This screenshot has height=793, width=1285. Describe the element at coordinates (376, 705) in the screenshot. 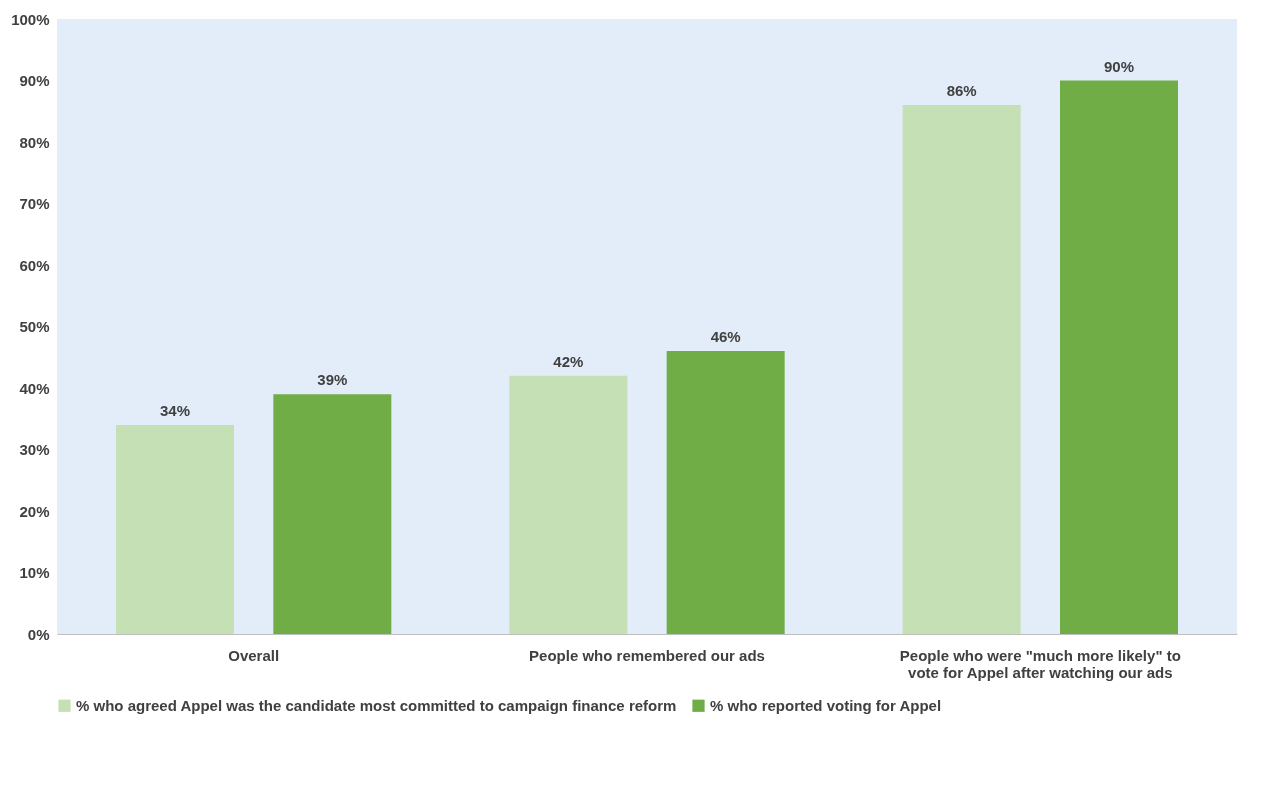

I see `legend-label: % who agreed Appel was the candidate most committed to campaign finance reform` at that location.